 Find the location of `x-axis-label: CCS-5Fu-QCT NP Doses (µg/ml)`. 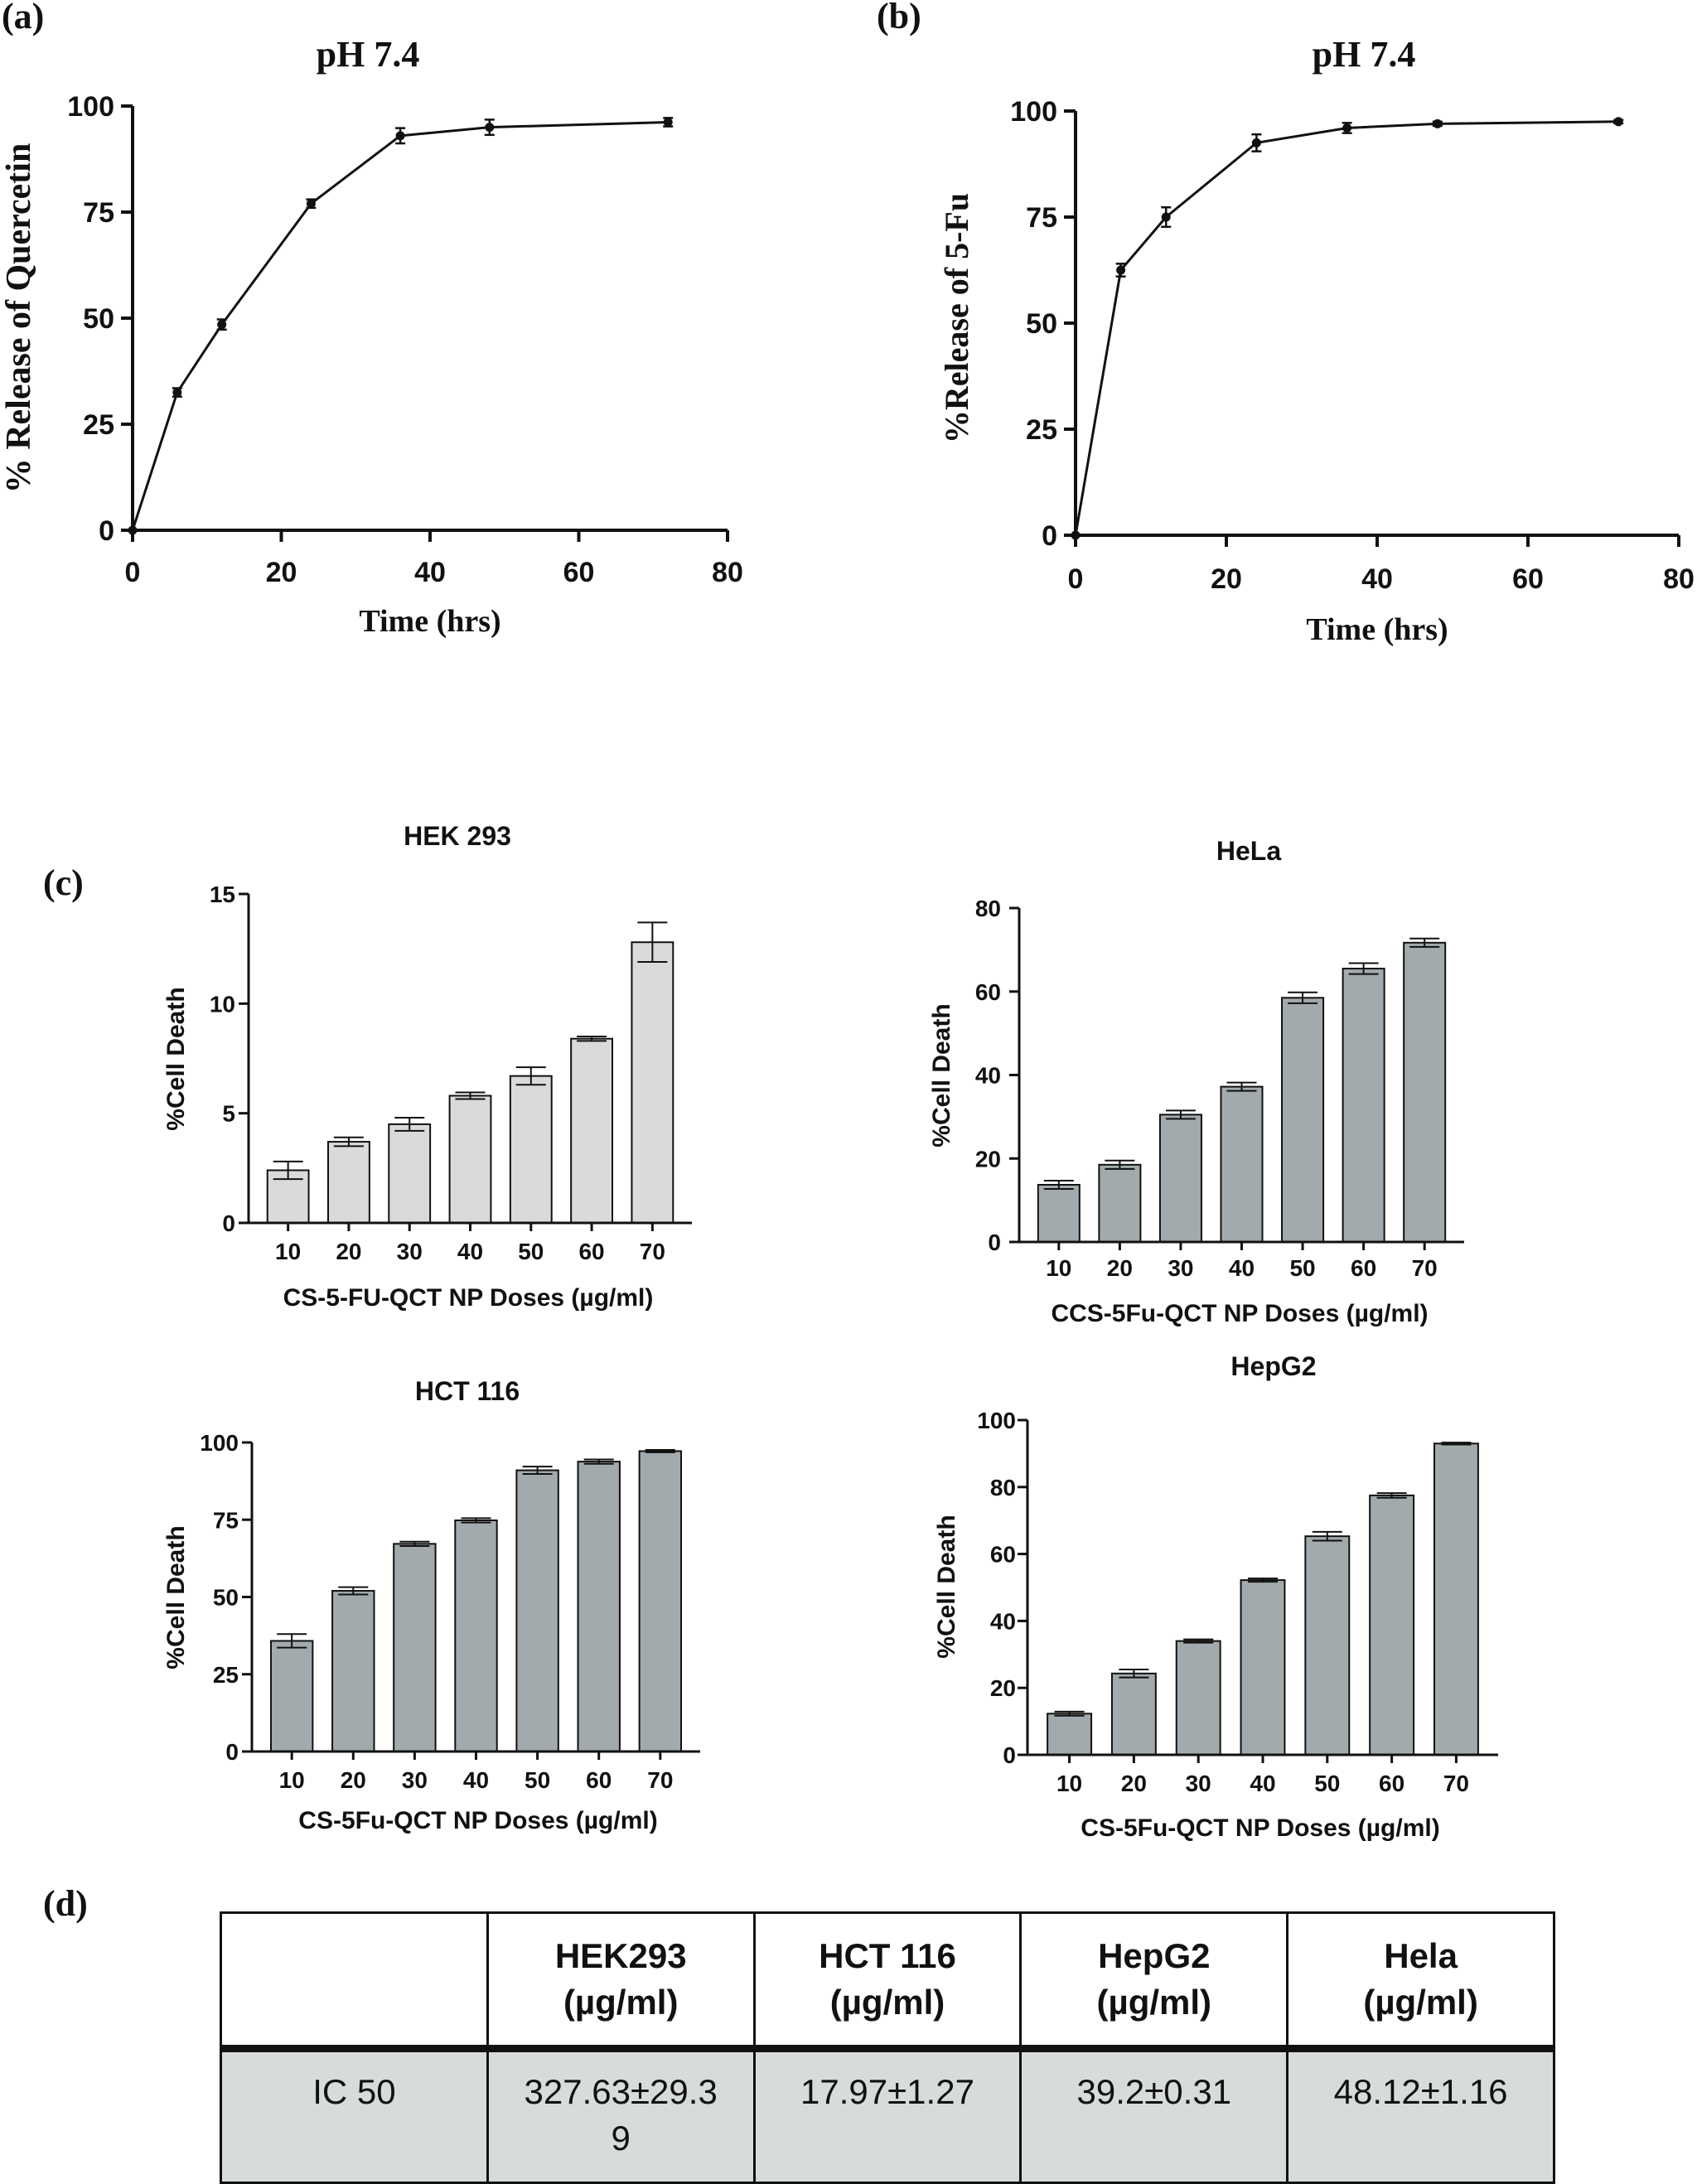

x-axis-label: CCS-5Fu-QCT NP Doses (µg/ml) is located at coordinates (1239, 1313).